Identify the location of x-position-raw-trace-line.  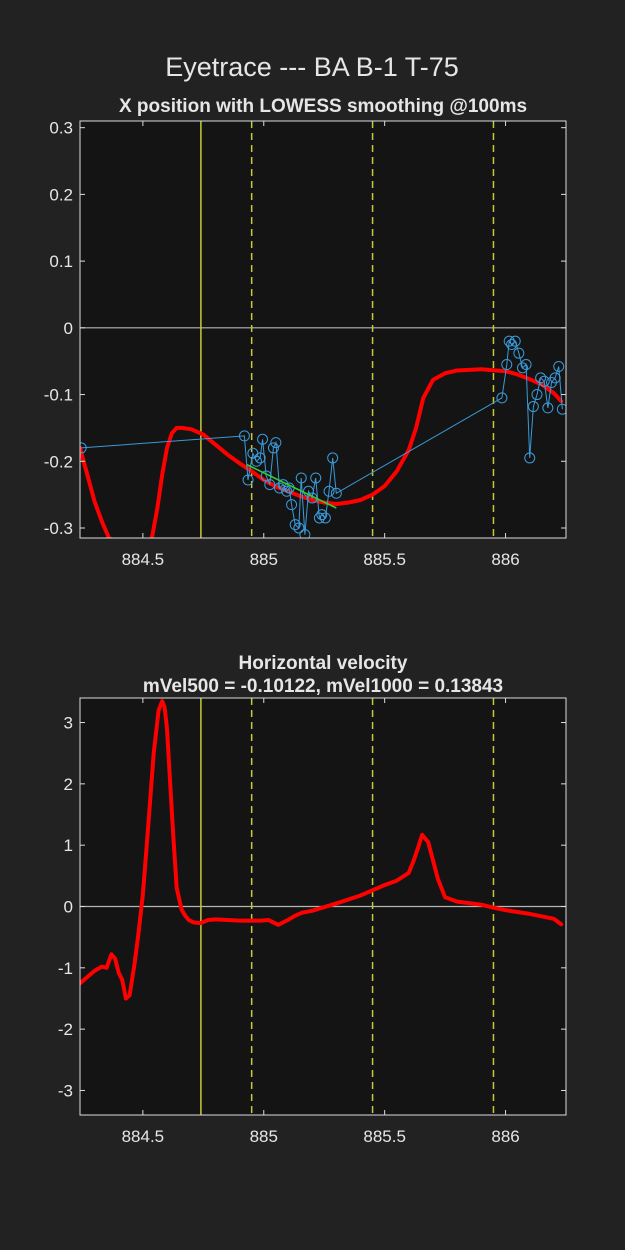
(322, 437).